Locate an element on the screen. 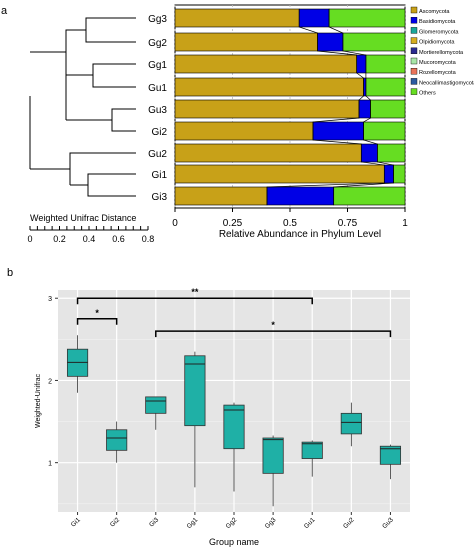 This screenshot has width=474, height=549. legend-label: Neocallimastigomycota is located at coordinates (446, 83).